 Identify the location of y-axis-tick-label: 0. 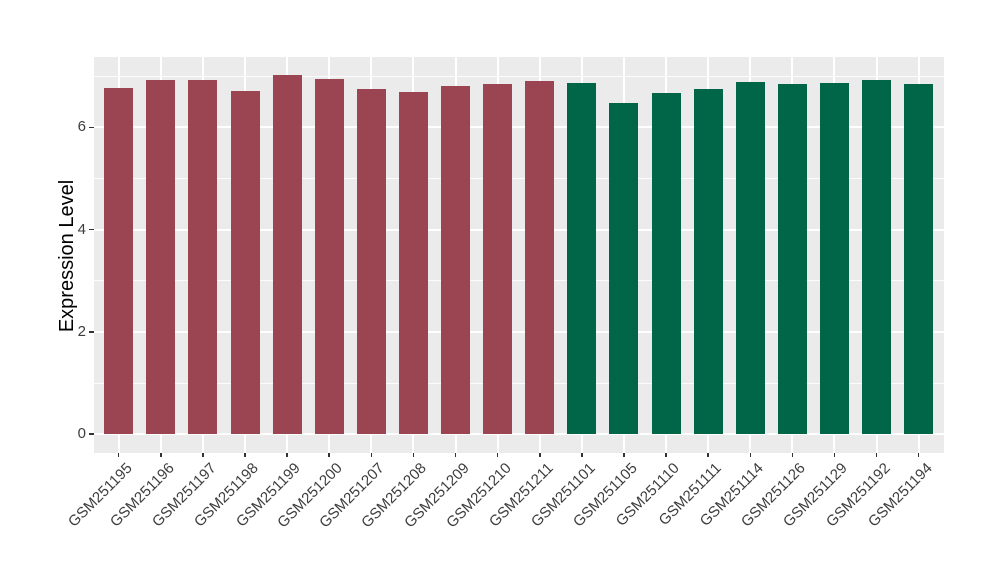
(81, 434).